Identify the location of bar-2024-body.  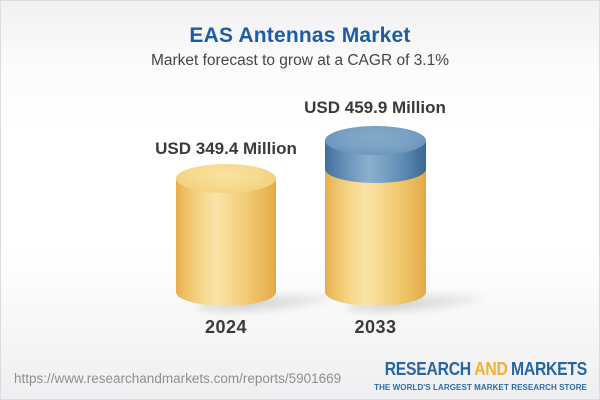
(226, 242).